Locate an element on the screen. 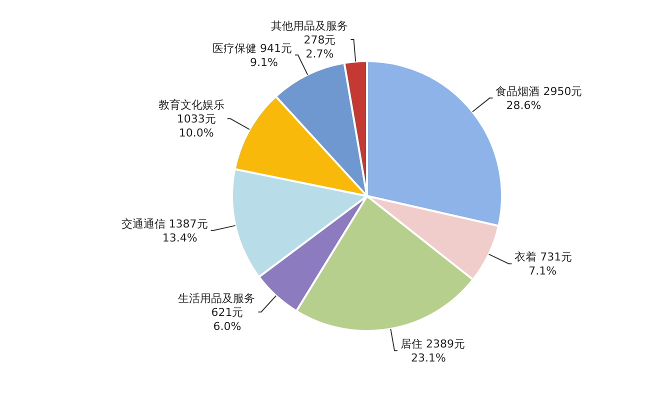 This screenshot has width=650, height=409. slice-label: 其他用品及服务 is located at coordinates (309, 26).